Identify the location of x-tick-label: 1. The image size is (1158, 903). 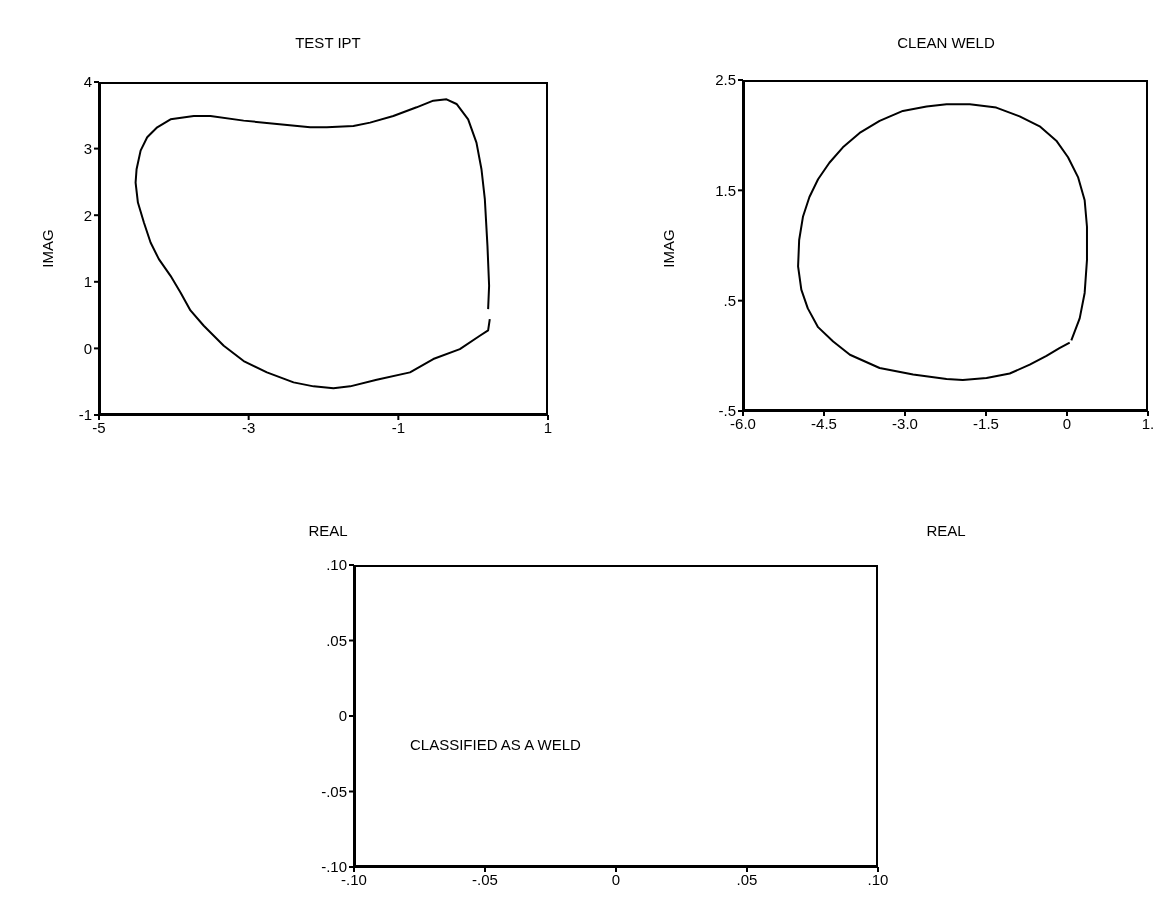
(548, 427).